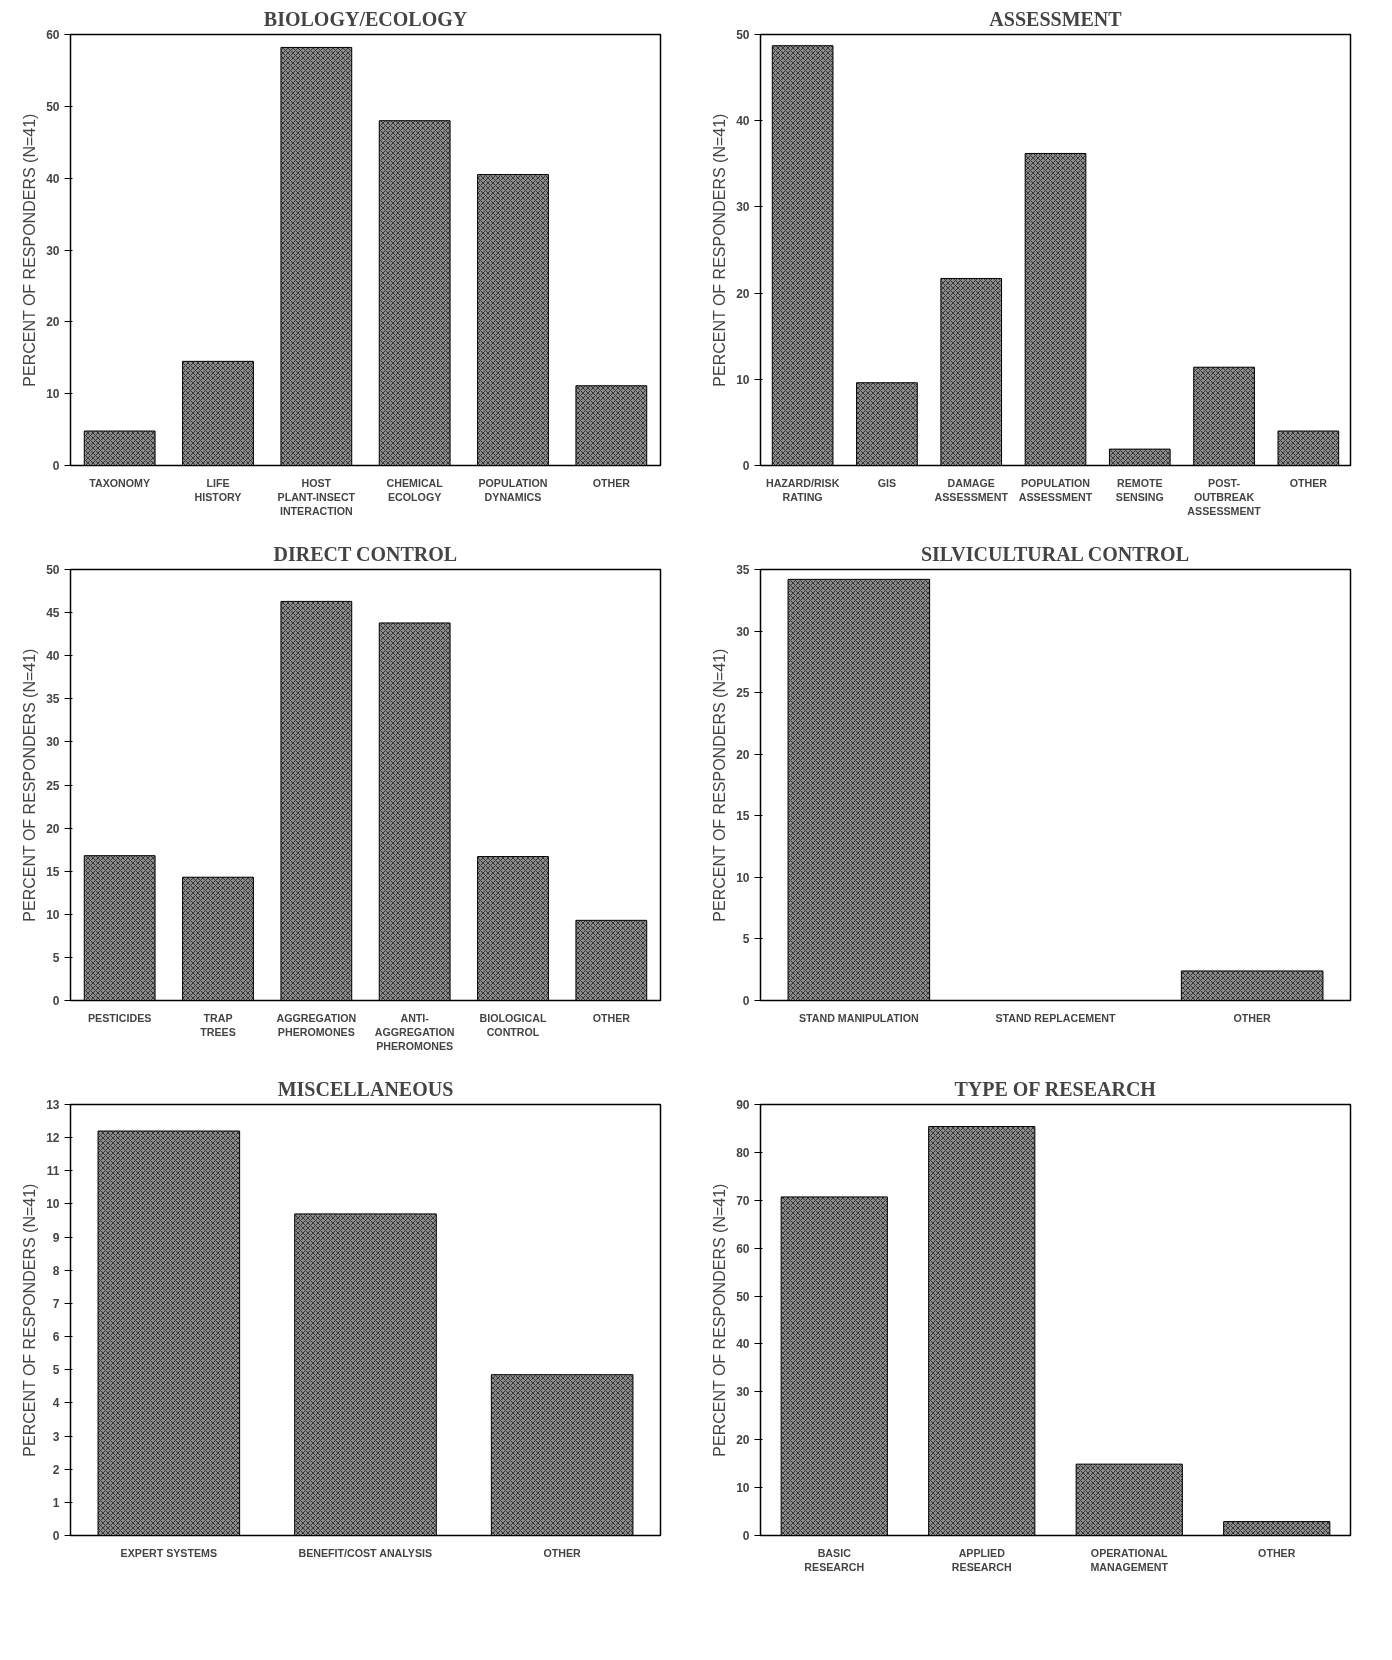 Image resolution: width=1392 pixels, height=1660 pixels. Describe the element at coordinates (169, 1552) in the screenshot. I see `x-tick-label: EXPERT SYSTEMS` at that location.